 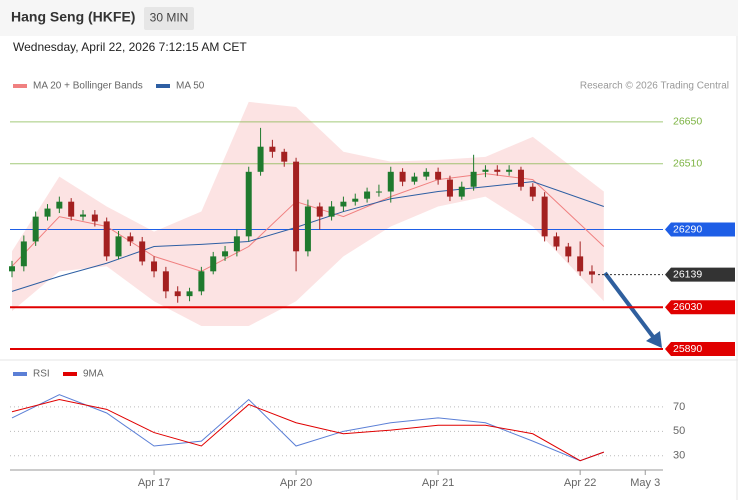 What do you see at coordinates (130, 47) in the screenshot?
I see `subtitle: Wednesday, April 22, 2026 7:12:15 AM CET` at bounding box center [130, 47].